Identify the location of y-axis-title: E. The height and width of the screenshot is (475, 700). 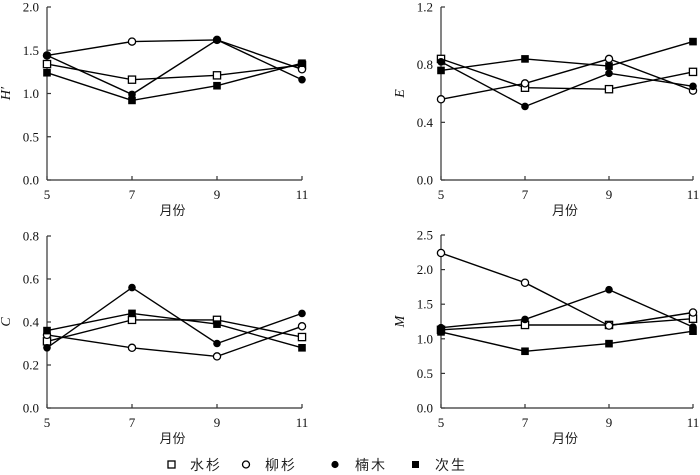
(400, 94).